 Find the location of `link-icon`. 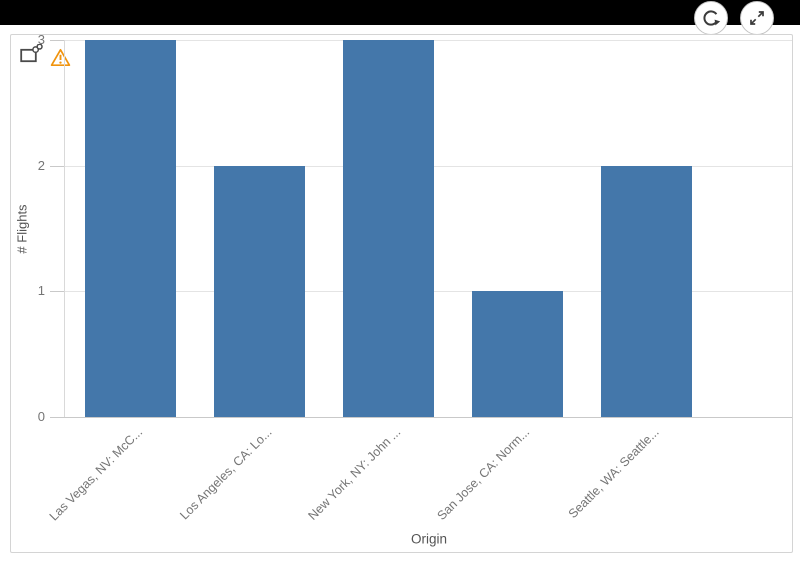

link-icon is located at coordinates (31, 56).